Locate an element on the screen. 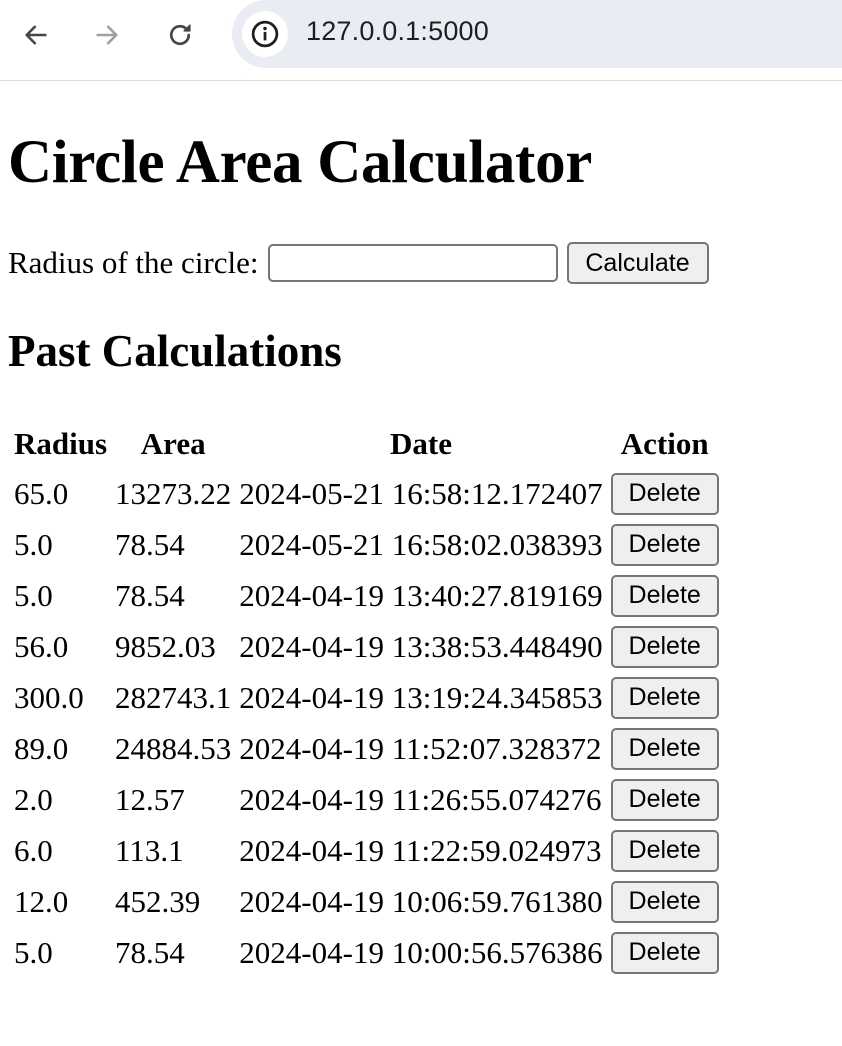  back-arrow-icon is located at coordinates (36, 35).